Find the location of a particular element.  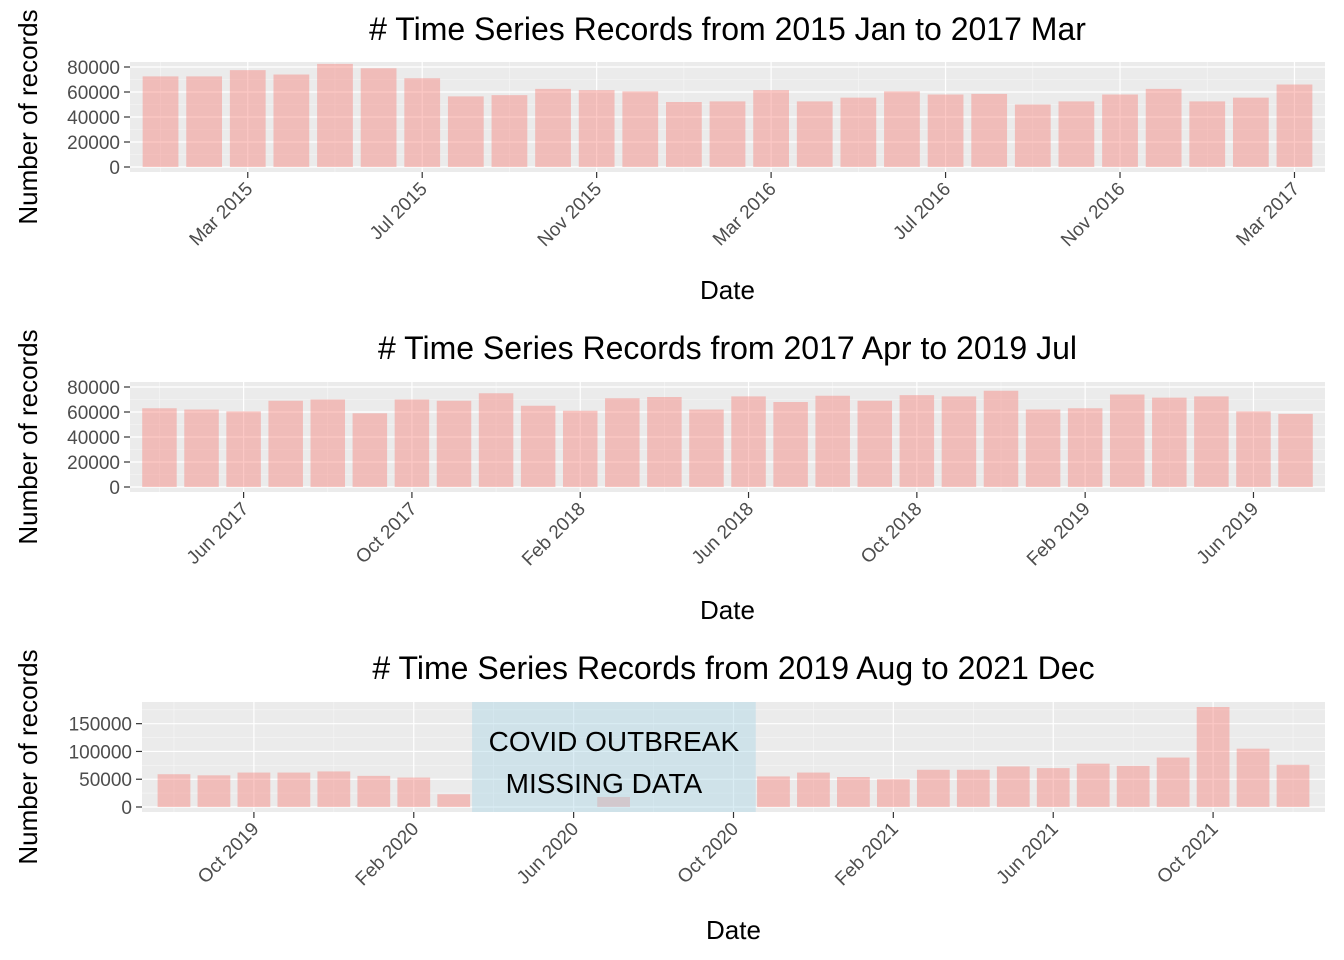

x-tick-label: Oct 2021 is located at coordinates (1187, 853).